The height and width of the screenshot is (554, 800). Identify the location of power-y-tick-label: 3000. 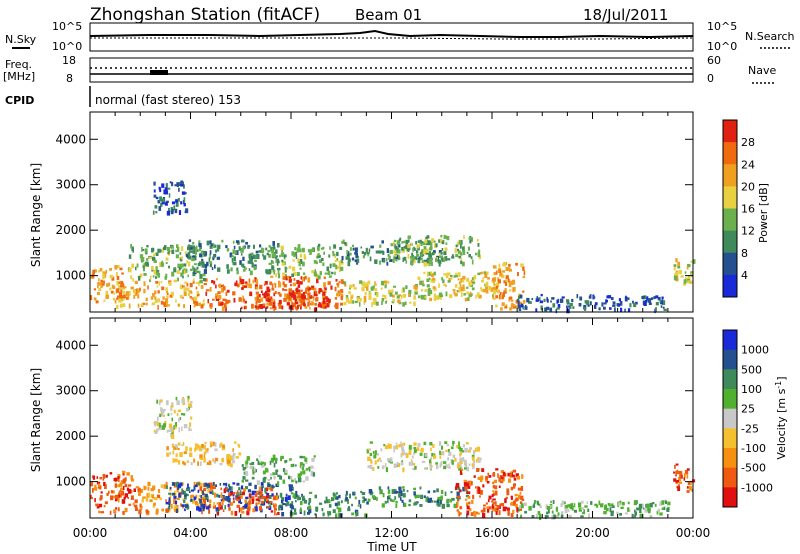
(70, 185).